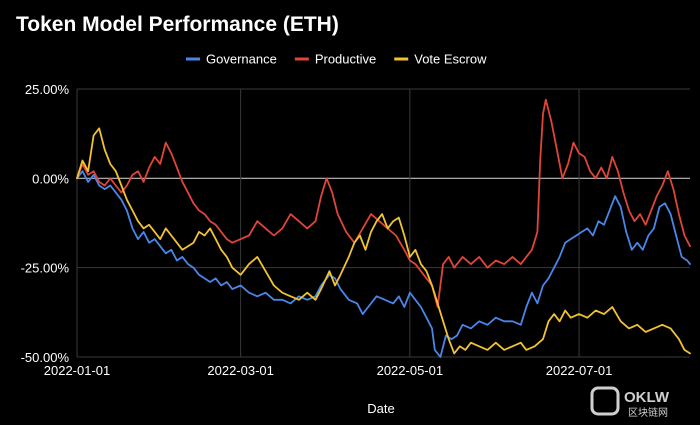 Image resolution: width=700 pixels, height=425 pixels. I want to click on y-axis-ticks: 25.00% 0.00% -25.00% -50.00%, so click(45, 223).